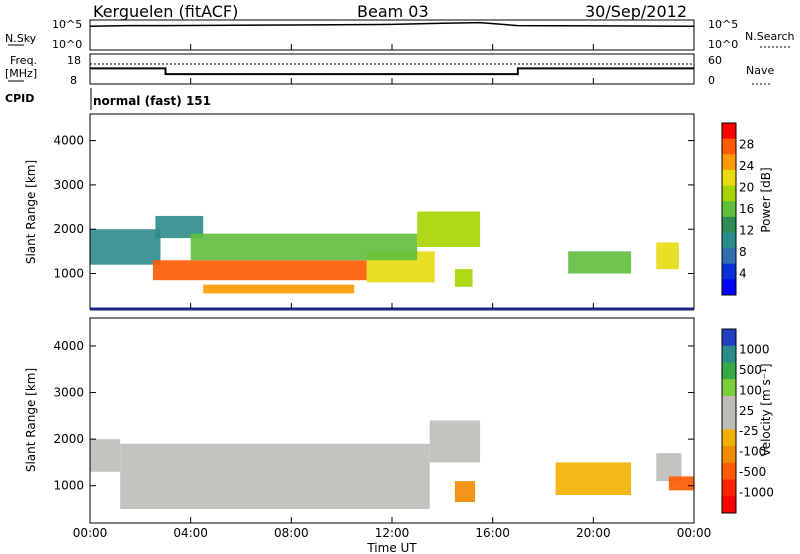 This screenshot has width=800, height=554. I want to click on xtick-label-1: 04:00, so click(190, 533).